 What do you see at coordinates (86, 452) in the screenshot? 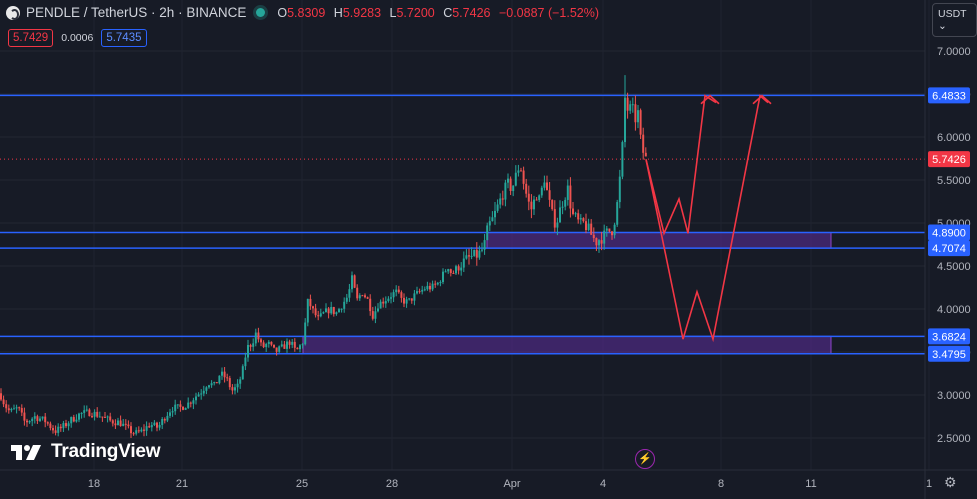
I see `tradingview-logo: TradingView` at bounding box center [86, 452].